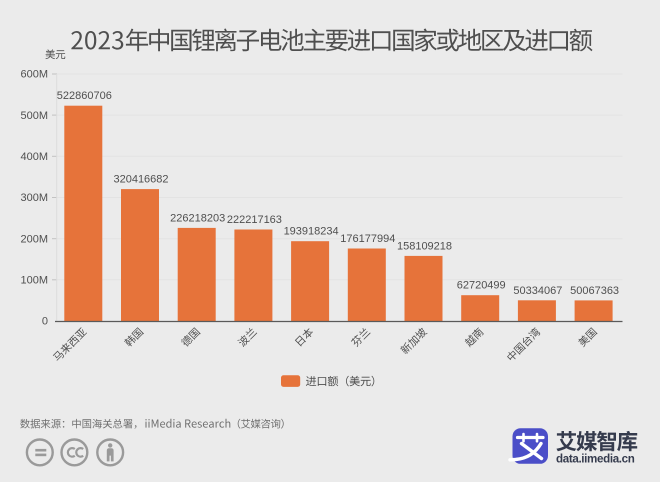  What do you see at coordinates (537, 291) in the screenshot?
I see `svg-text: 50334067` at bounding box center [537, 291].